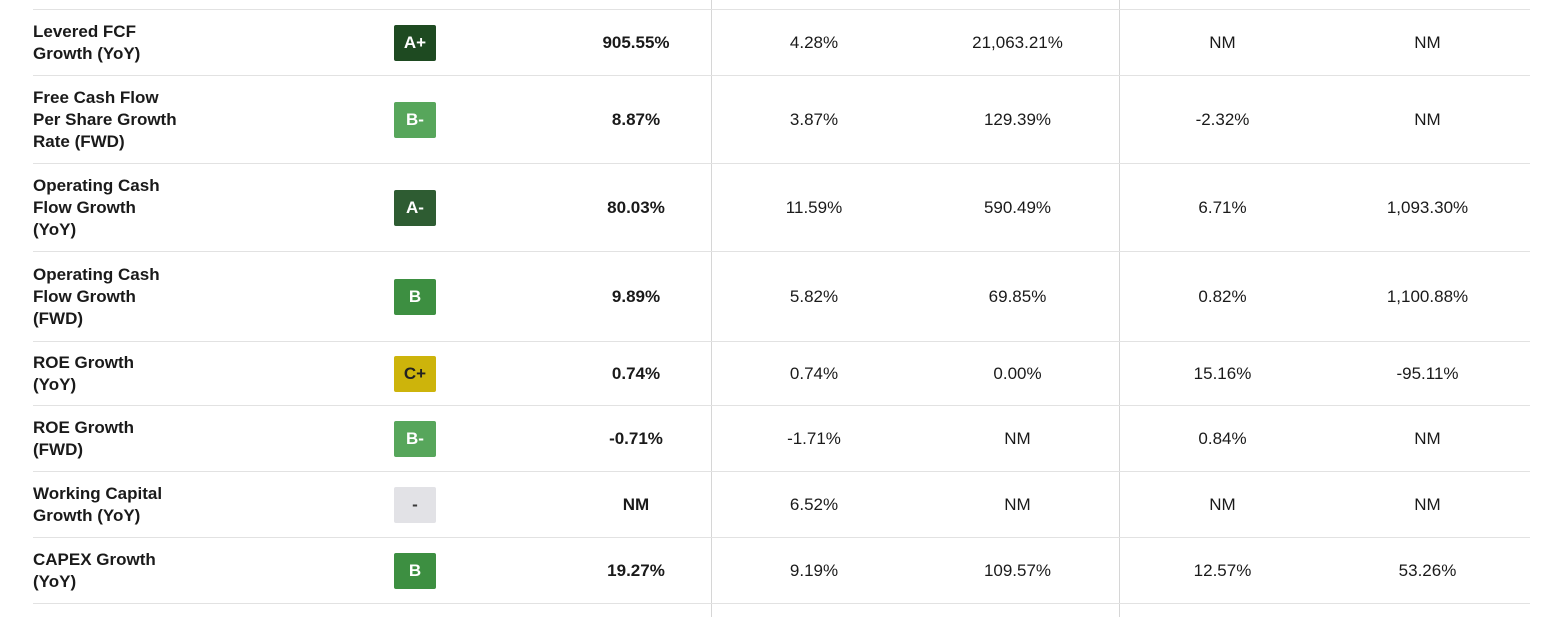  I want to click on grade-badge: -, so click(415, 504).